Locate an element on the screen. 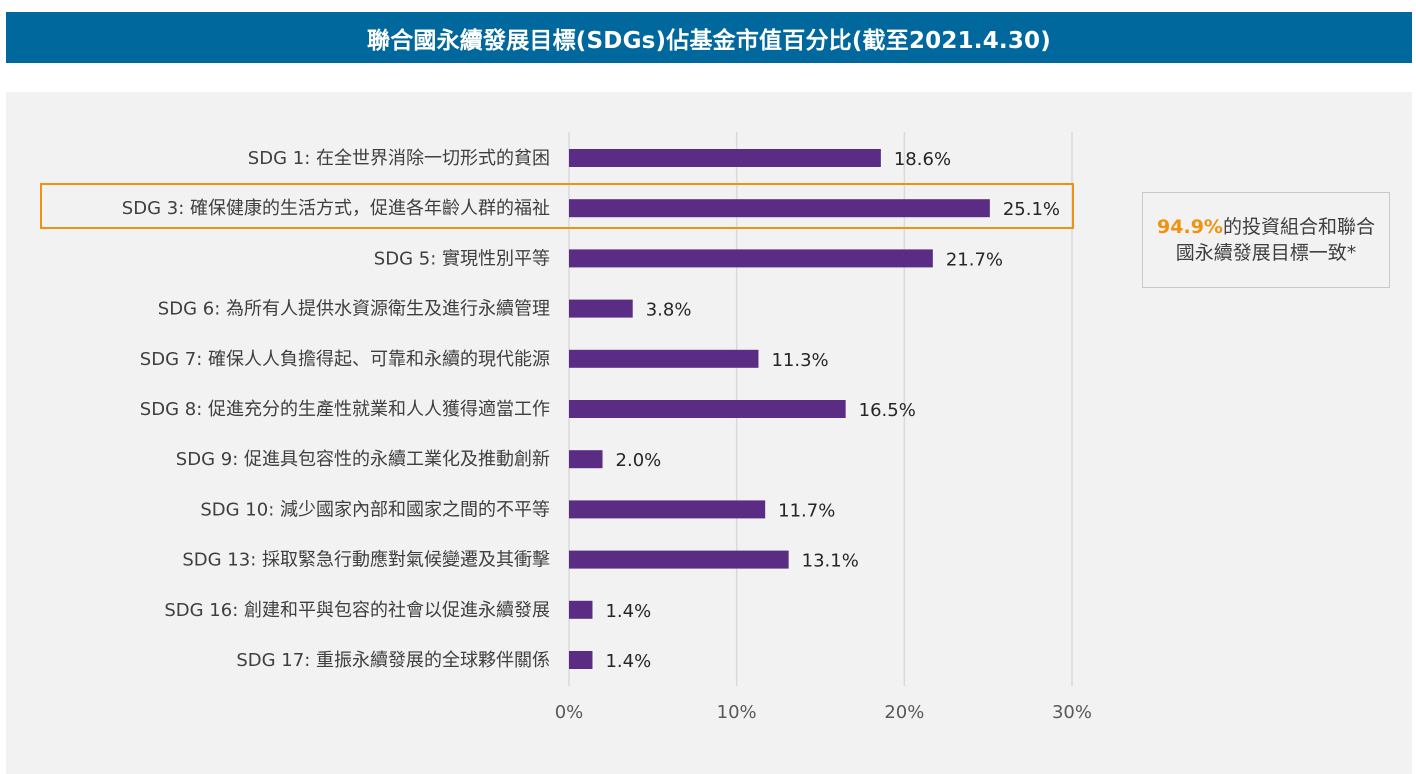 The width and height of the screenshot is (1416, 774). x-tick-label: 10% is located at coordinates (737, 712).